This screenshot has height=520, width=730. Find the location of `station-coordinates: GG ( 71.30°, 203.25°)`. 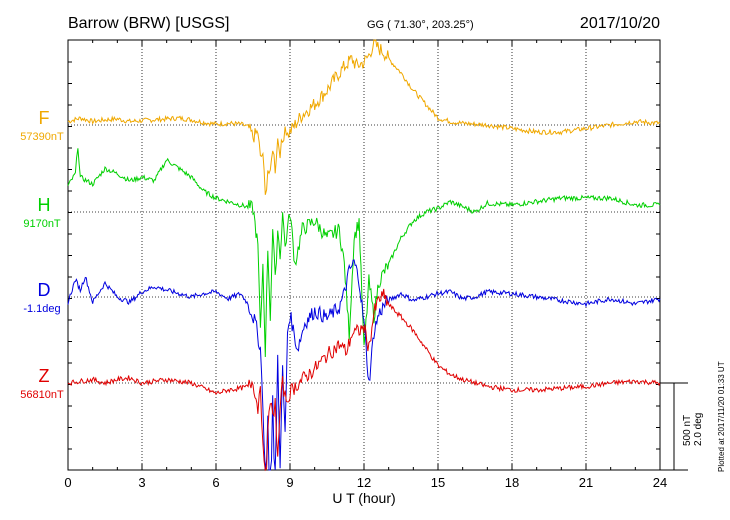

station-coordinates: GG ( 71.30°, 203.25°) is located at coordinates (420, 25).